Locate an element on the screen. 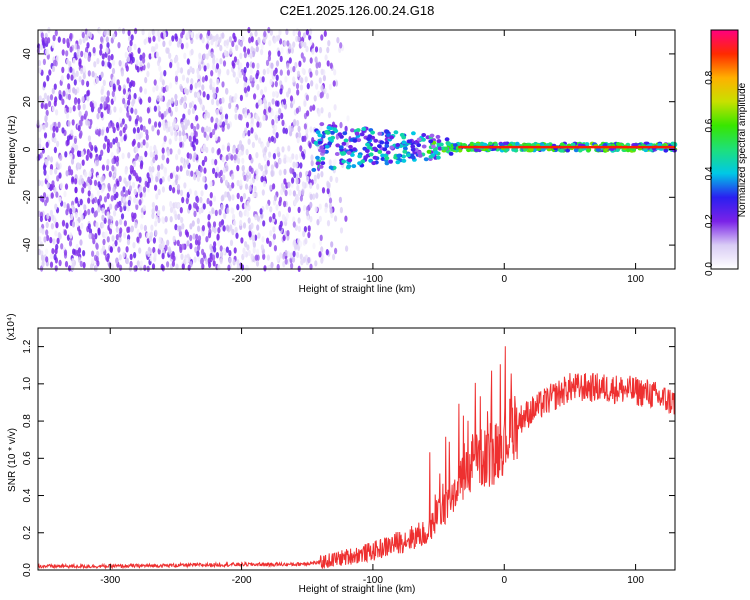 The width and height of the screenshot is (750, 600). y-tick-label: 1.2 is located at coordinates (27, 346).